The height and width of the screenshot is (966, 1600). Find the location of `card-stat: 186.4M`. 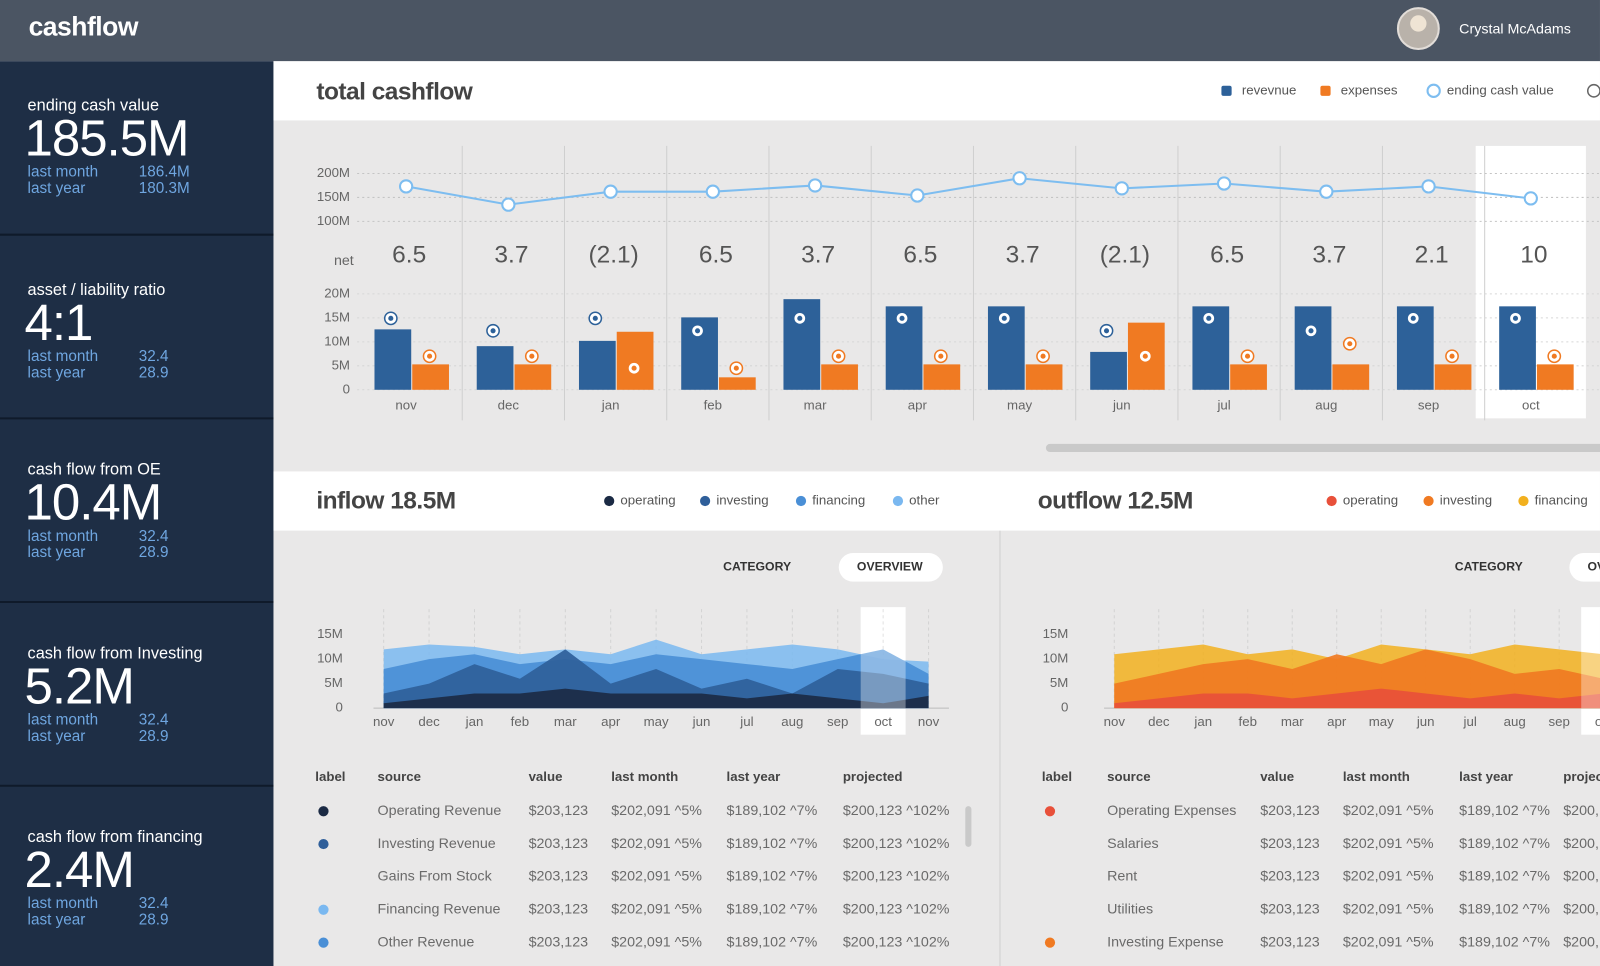

card-stat: 186.4M is located at coordinates (164, 171).